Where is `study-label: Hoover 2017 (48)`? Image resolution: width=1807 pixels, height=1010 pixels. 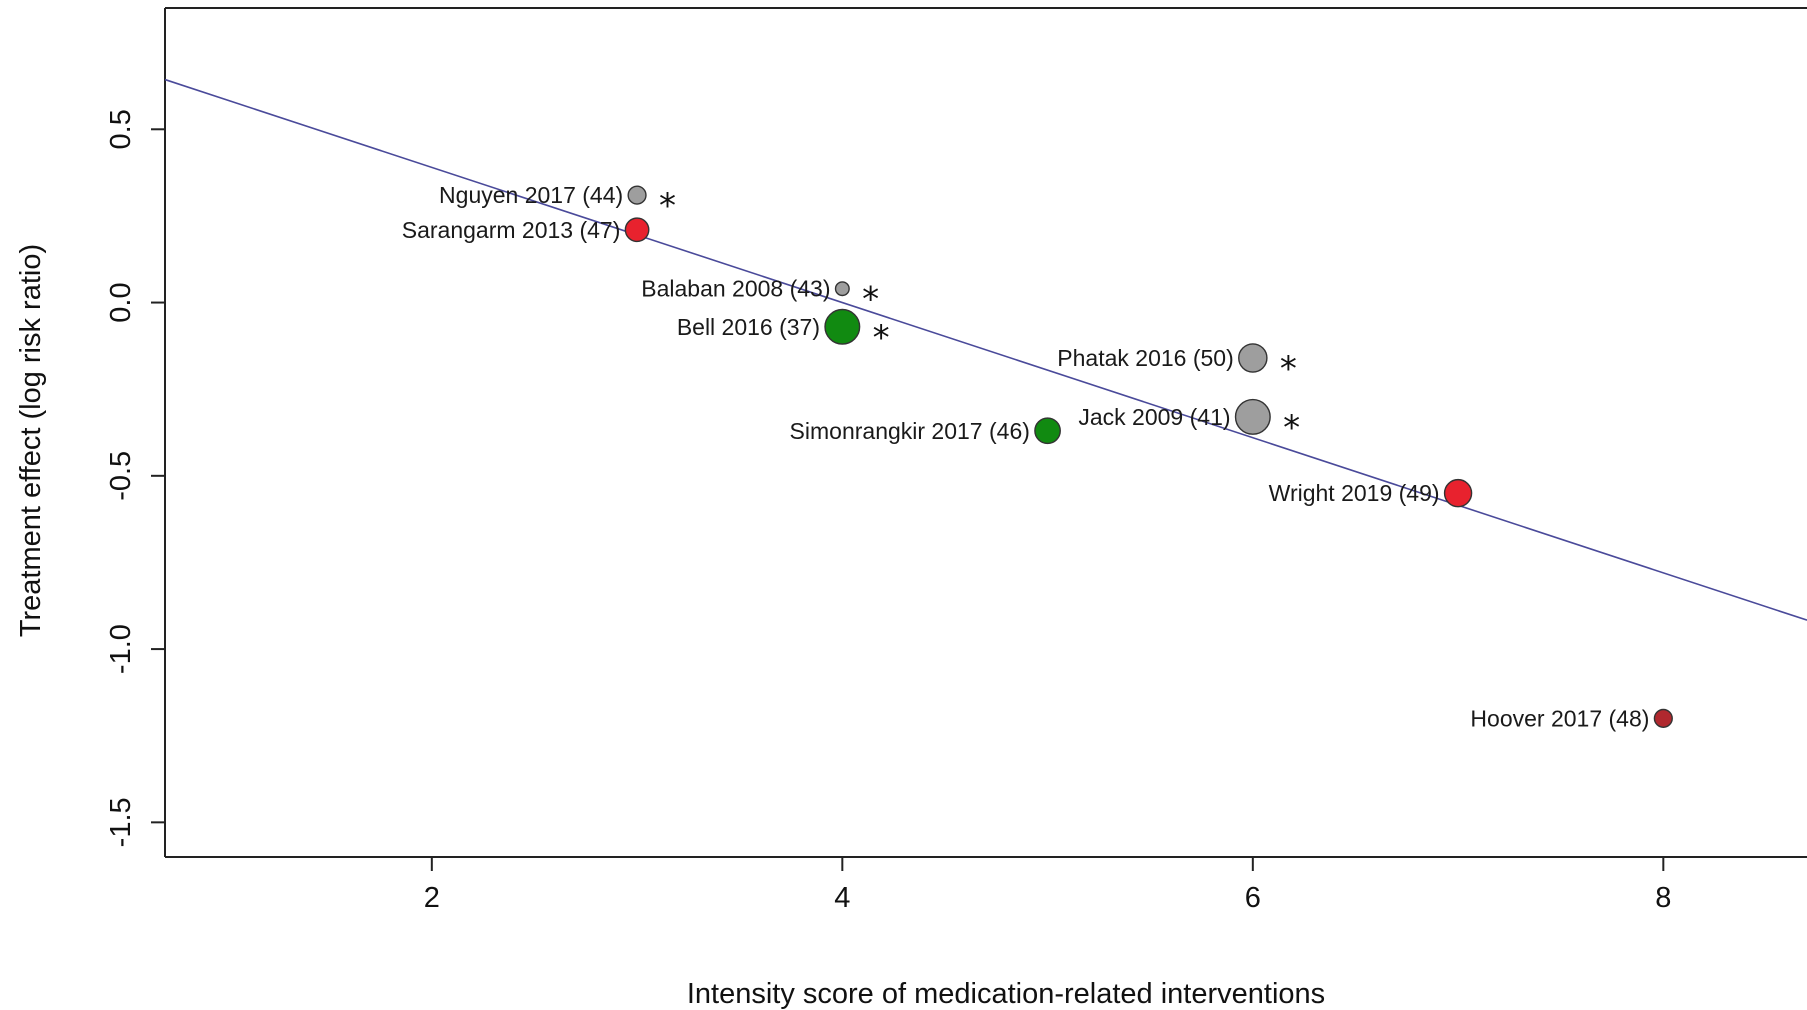
study-label: Hoover 2017 (48) is located at coordinates (1559, 718).